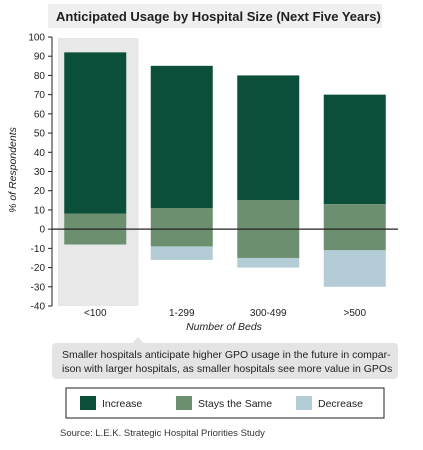 This screenshot has height=450, width=423. Describe the element at coordinates (42, 230) in the screenshot. I see `y-tick-label: 0` at that location.